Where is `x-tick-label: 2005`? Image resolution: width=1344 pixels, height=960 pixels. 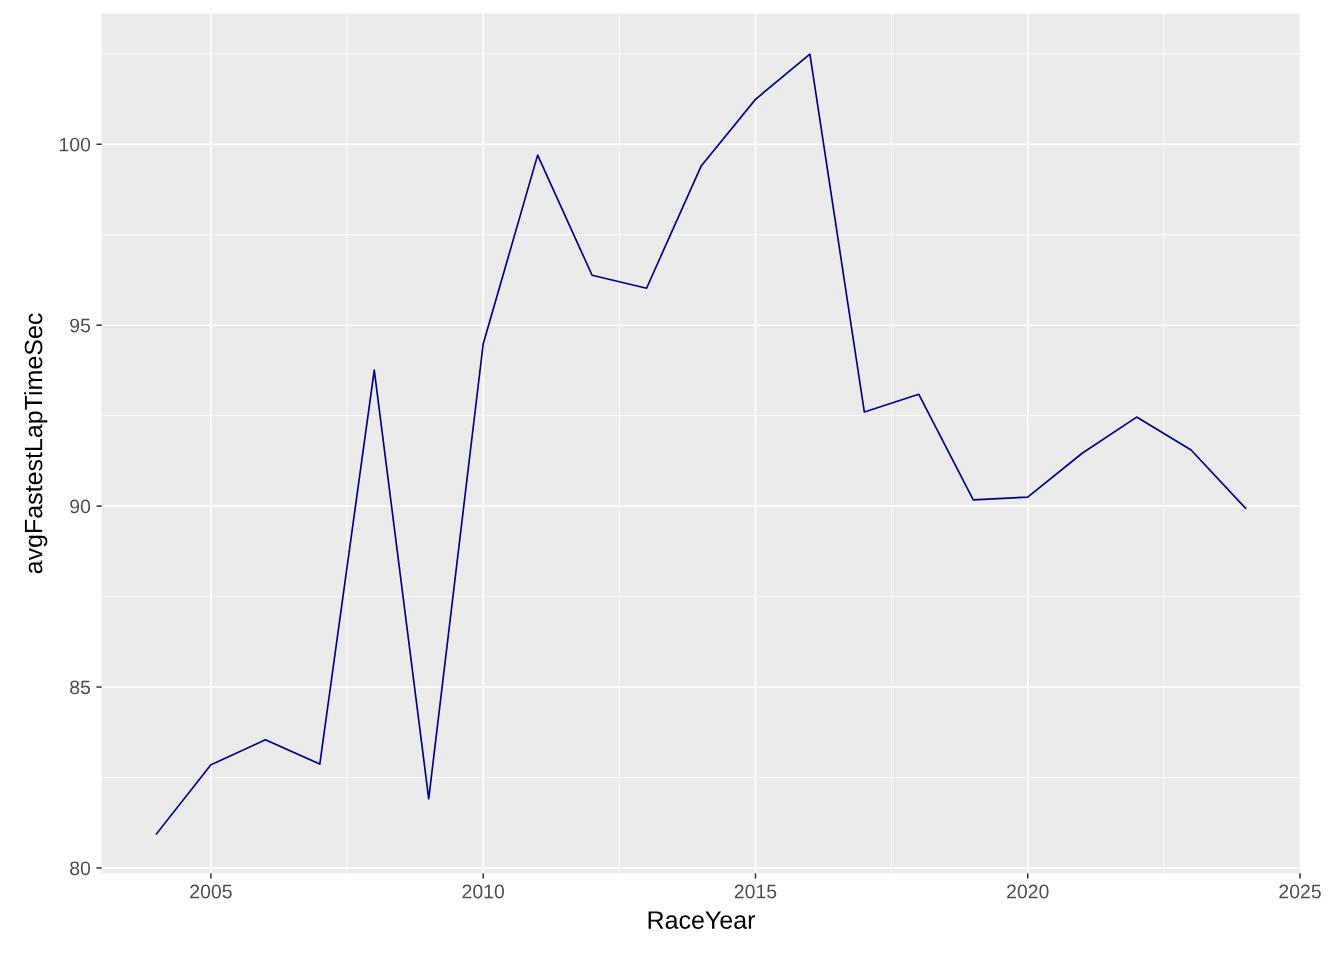 x-tick-label: 2005 is located at coordinates (211, 891).